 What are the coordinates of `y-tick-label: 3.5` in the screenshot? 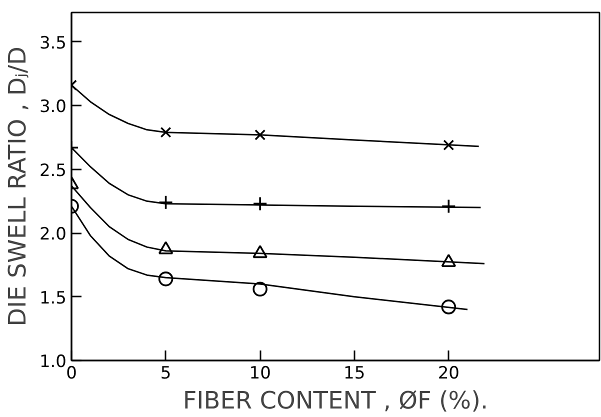 It's located at (53, 43).